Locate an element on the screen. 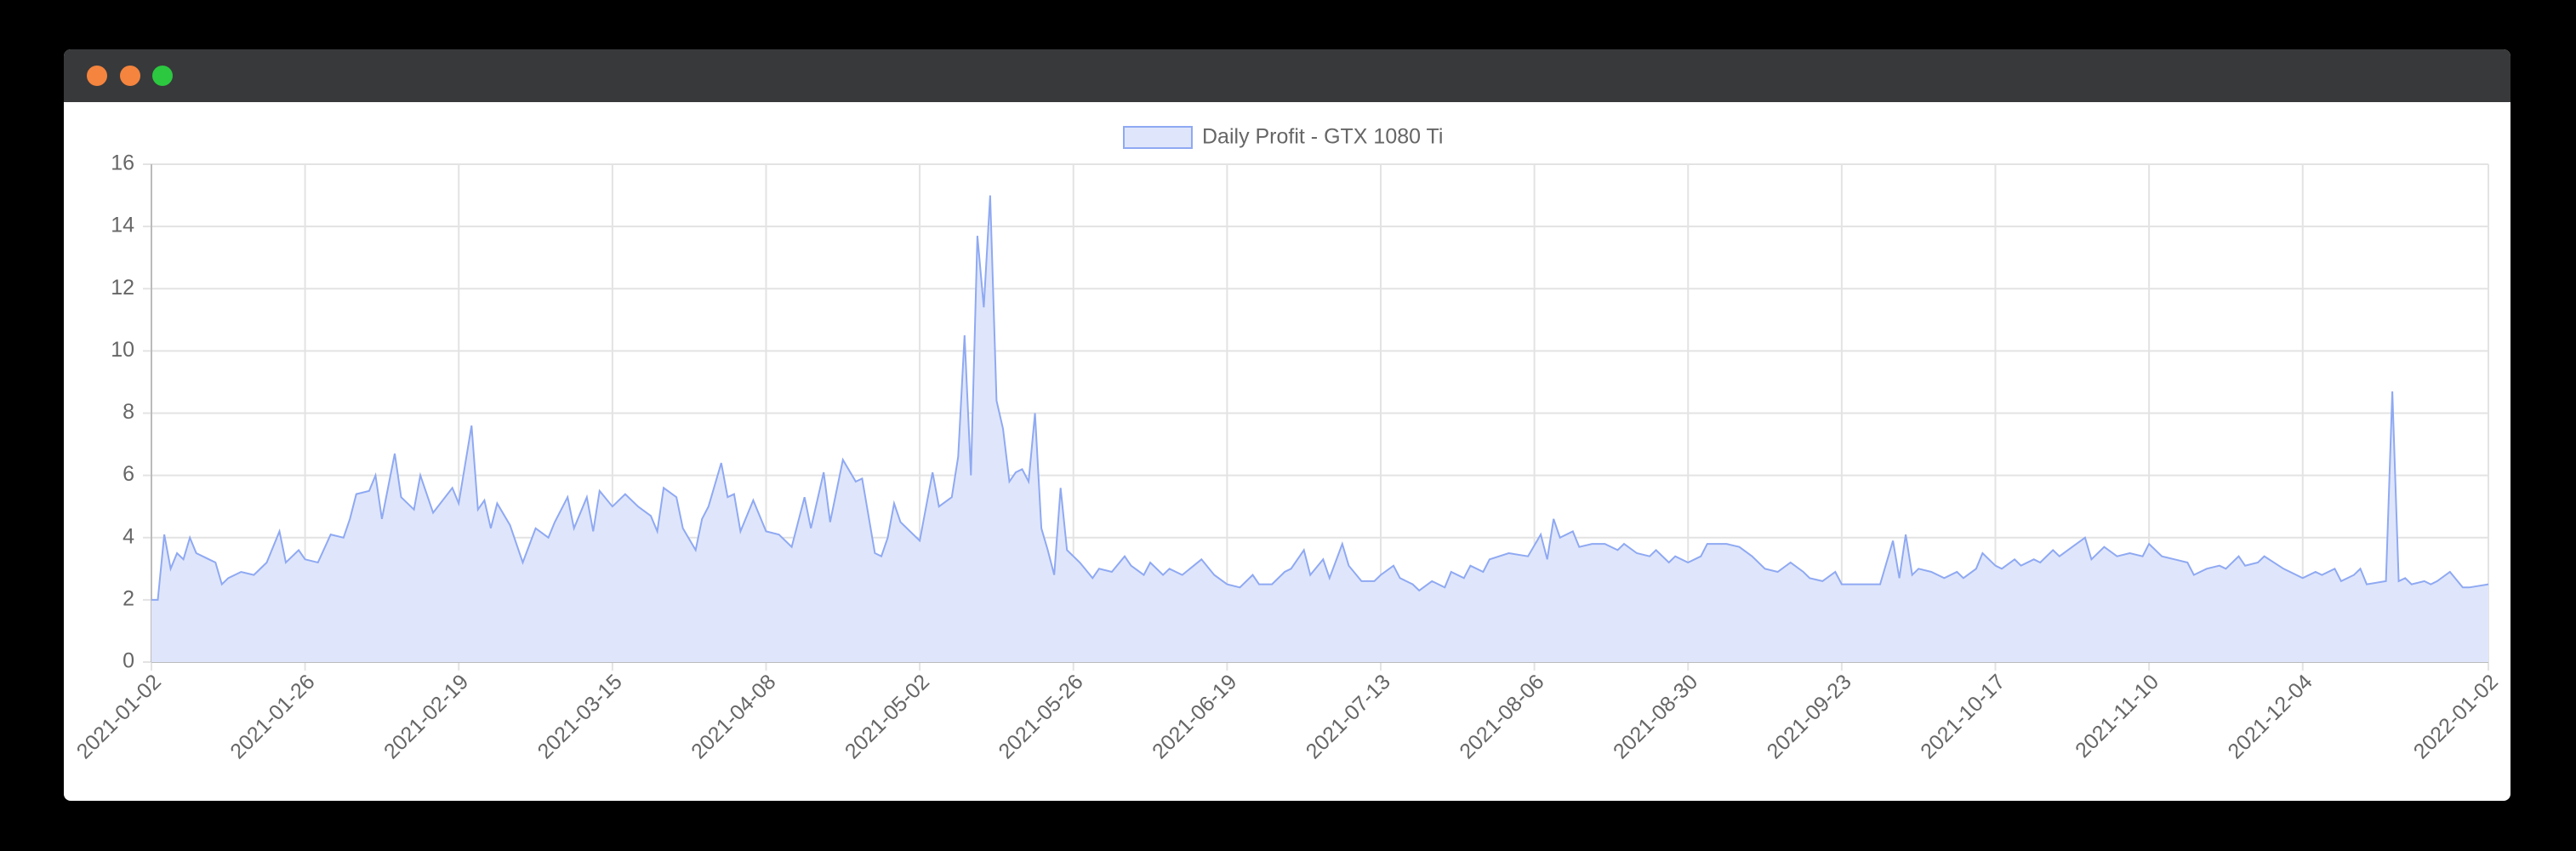 Image resolution: width=2576 pixels, height=851 pixels. x-tick-label: 2021-01-02 is located at coordinates (119, 716).